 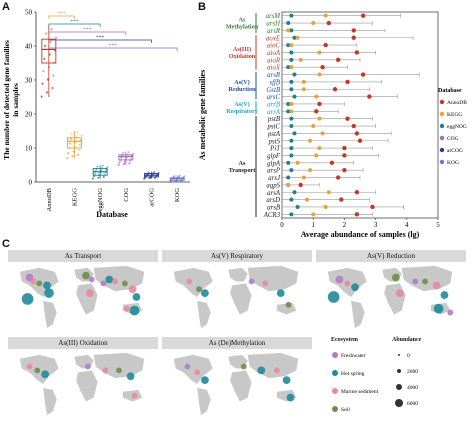 What do you see at coordinates (412, 404) in the screenshot?
I see `abundance-label: 6000` at bounding box center [412, 404].